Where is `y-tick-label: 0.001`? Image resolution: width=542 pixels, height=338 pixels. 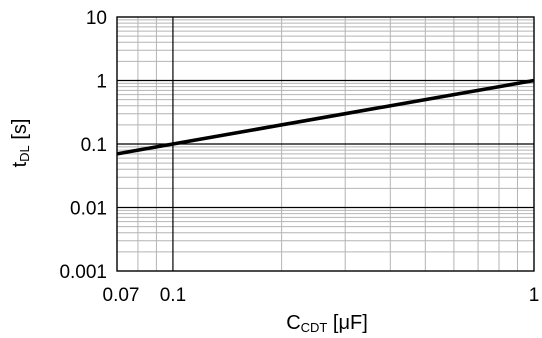
y-tick-label: 0.001 is located at coordinates (83, 272).